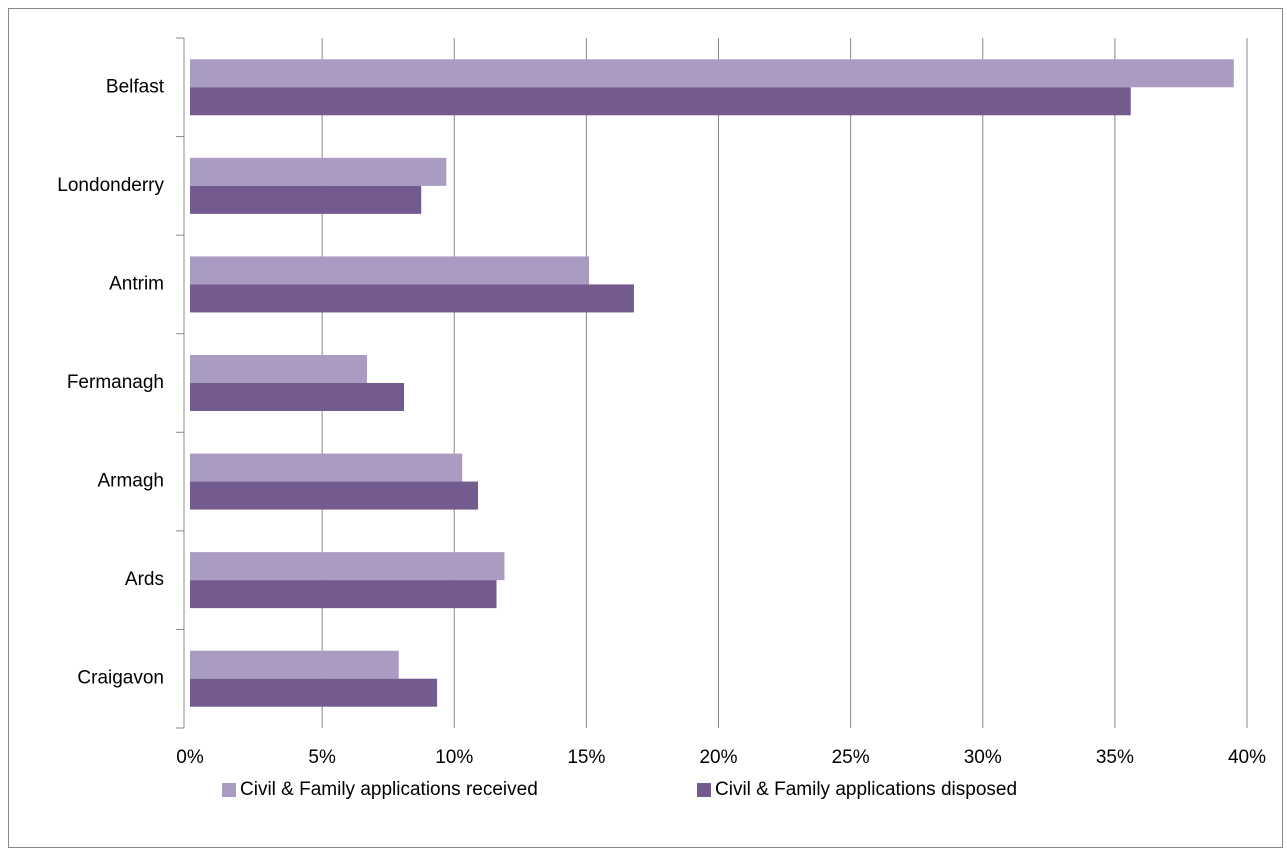 The width and height of the screenshot is (1287, 852). Describe the element at coordinates (144, 579) in the screenshot. I see `y-tick-label: Ards` at that location.